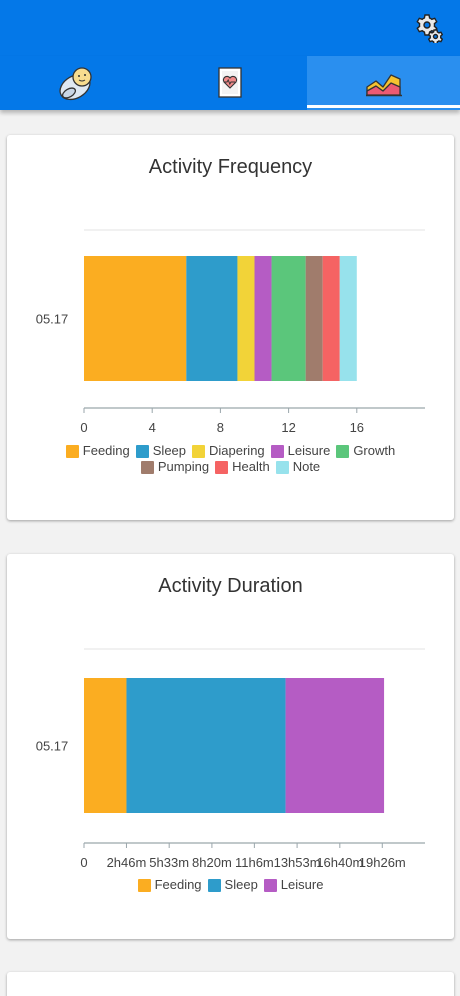 Image resolution: width=460 pixels, height=996 pixels. What do you see at coordinates (183, 466) in the screenshot?
I see `legend-label: Pumping` at bounding box center [183, 466].